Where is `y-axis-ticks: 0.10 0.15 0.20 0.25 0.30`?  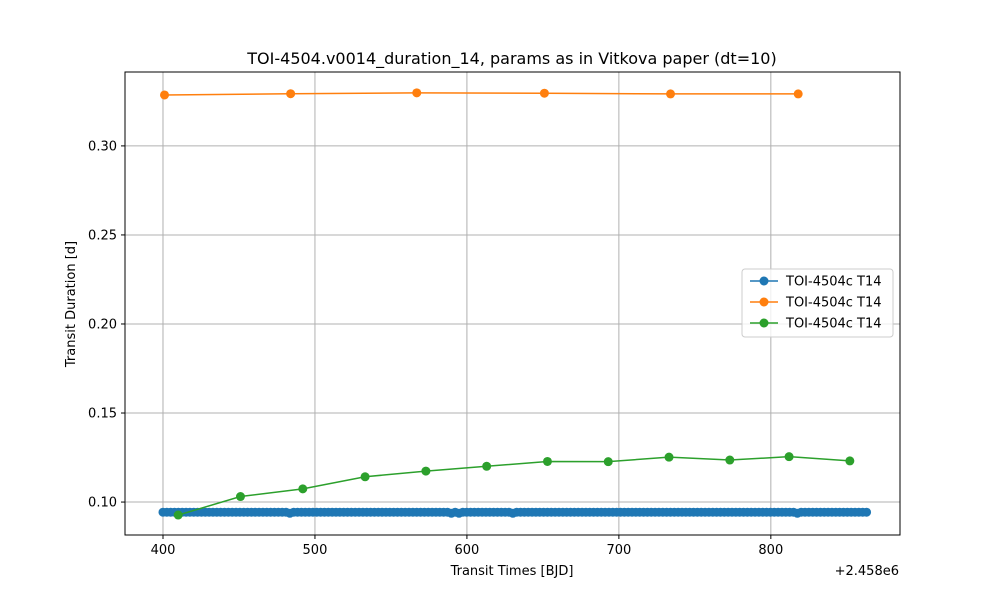
y-axis-ticks: 0.10 0.15 0.20 0.25 0.30 is located at coordinates (106, 325).